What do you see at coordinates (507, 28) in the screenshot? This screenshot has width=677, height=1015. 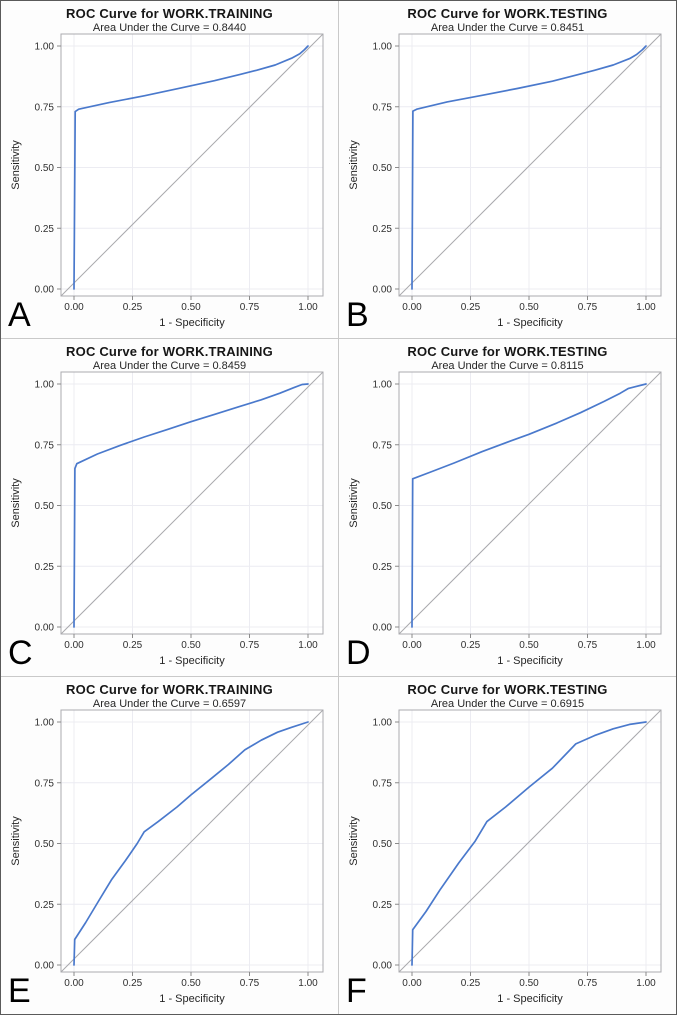 I see `chart-subtitle: Area Under the Curve = 0.8451` at bounding box center [507, 28].